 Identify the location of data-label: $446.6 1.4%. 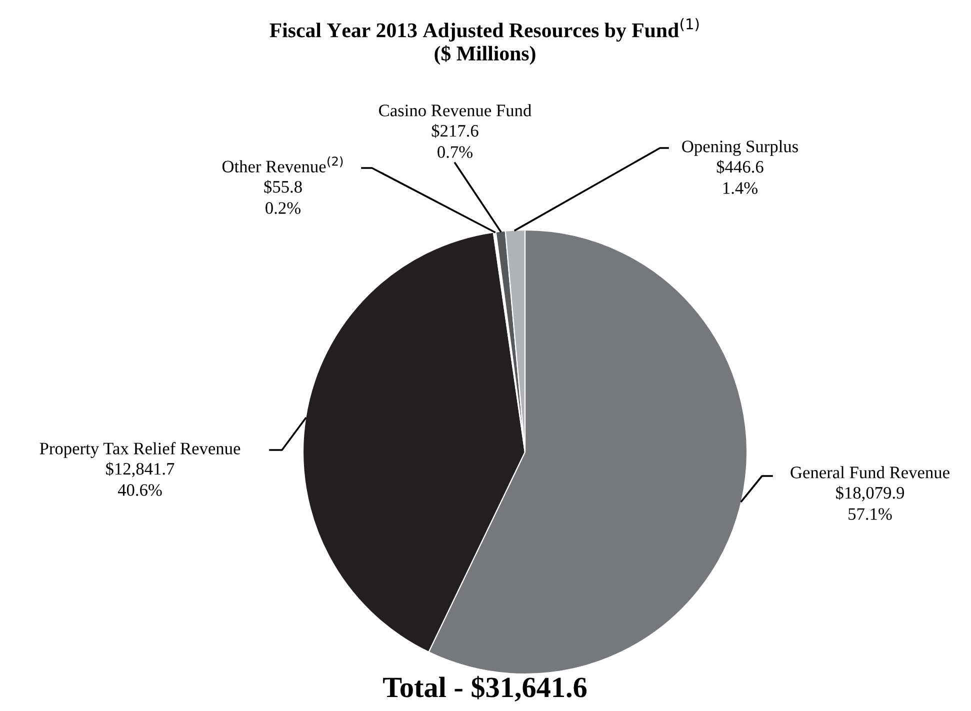
(740, 177).